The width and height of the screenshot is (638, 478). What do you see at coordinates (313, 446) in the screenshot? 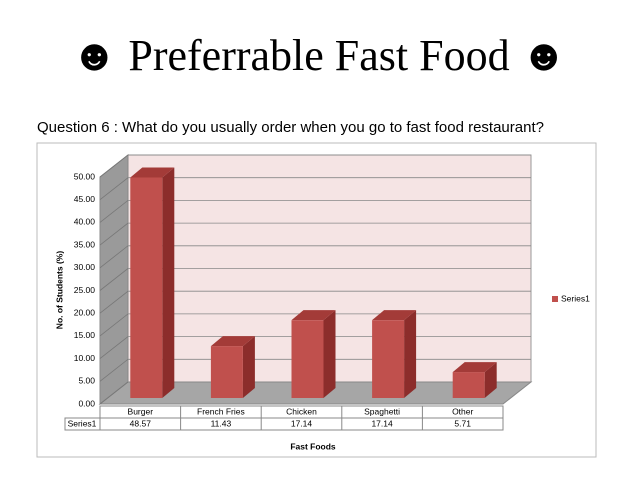
I see `x-axis-label: Fast Foods` at bounding box center [313, 446].